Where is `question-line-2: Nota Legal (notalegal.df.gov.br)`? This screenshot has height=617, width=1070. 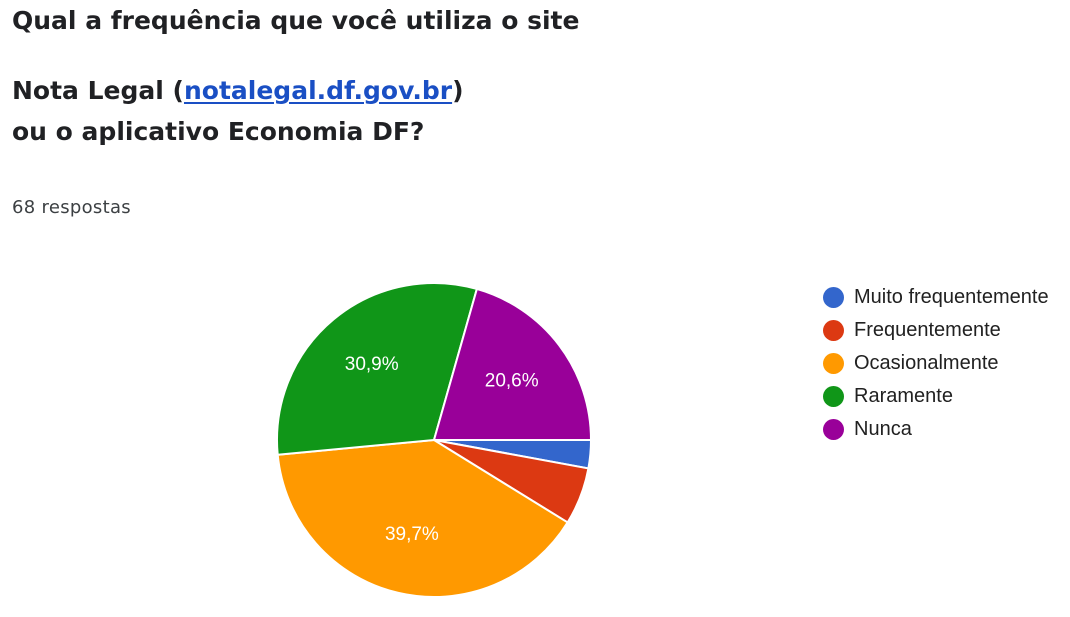 question-line-2: Nota Legal (notalegal.df.gov.br) is located at coordinates (238, 91).